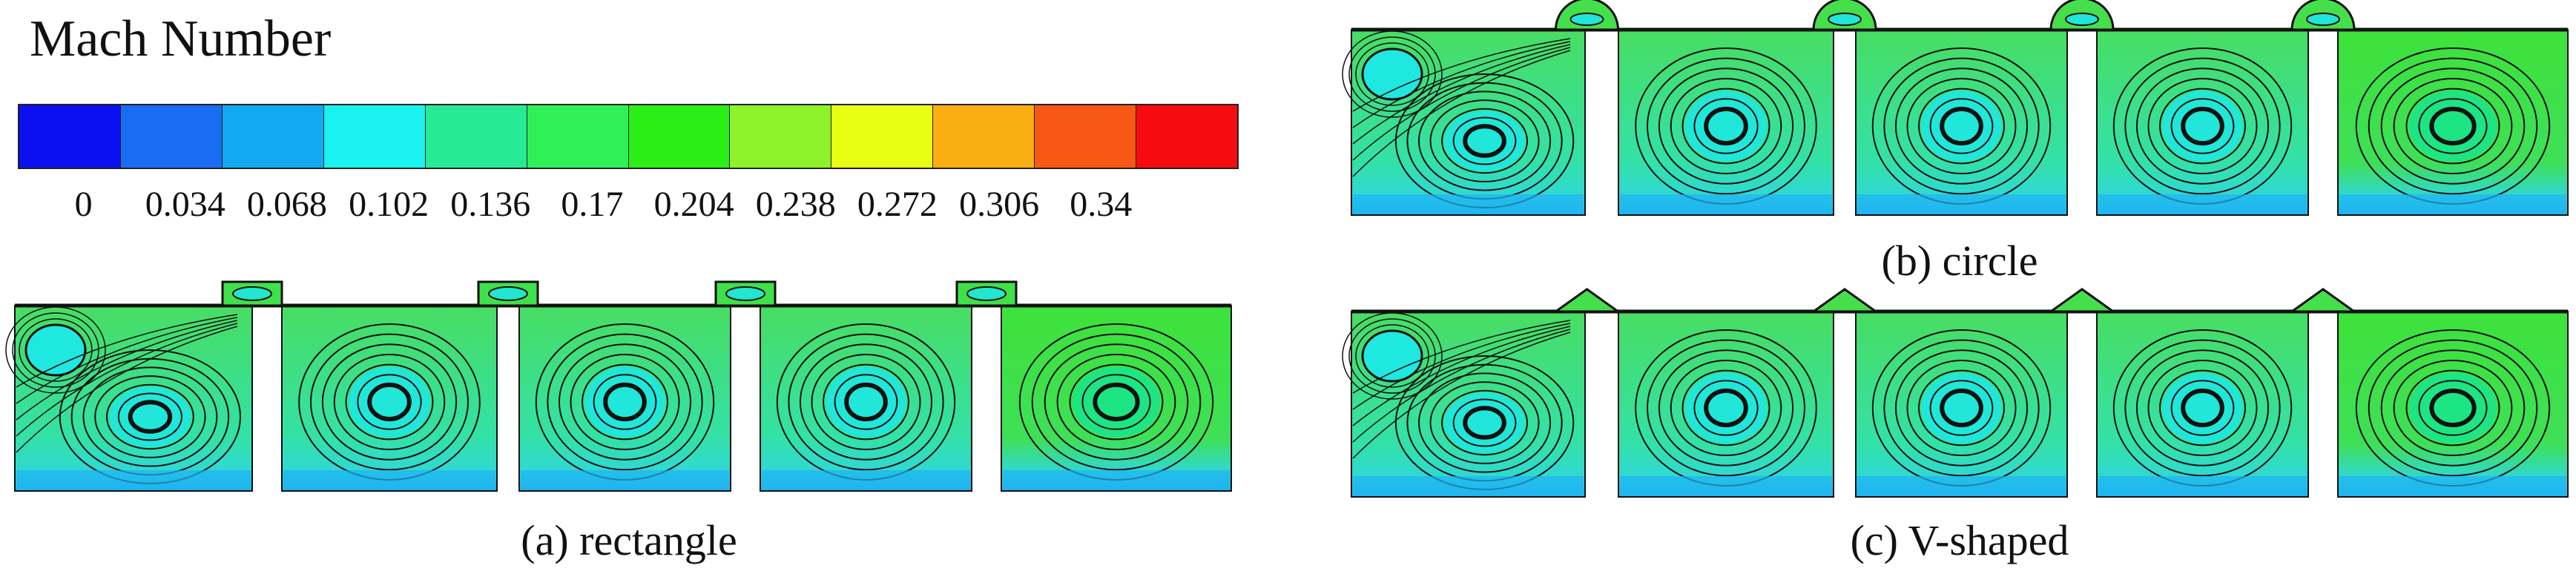  I want to click on legend-tick-label: 0.17, so click(592, 204).